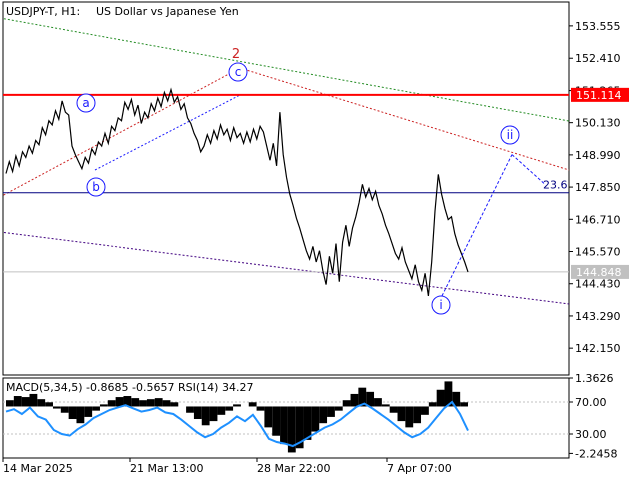 Image resolution: width=640 pixels, height=480 pixels. I want to click on wave-label-i: i, so click(440, 305).